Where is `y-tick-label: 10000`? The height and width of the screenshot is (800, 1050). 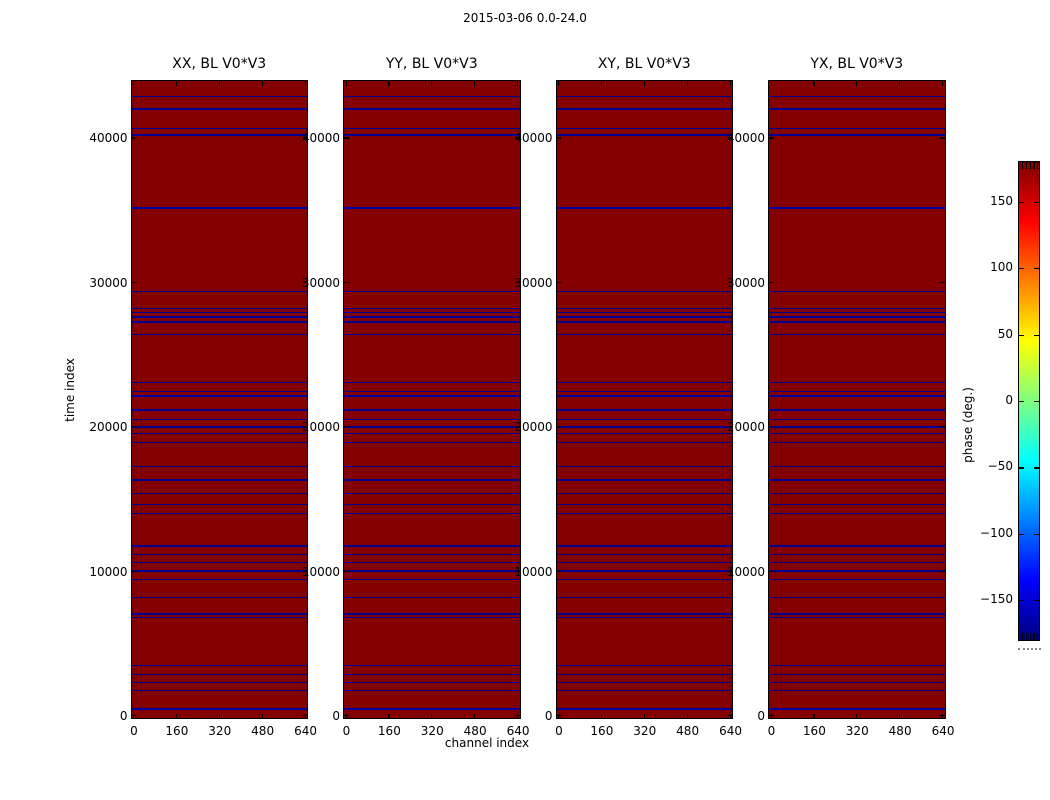
y-tick-label: 10000 is located at coordinates (320, 571).